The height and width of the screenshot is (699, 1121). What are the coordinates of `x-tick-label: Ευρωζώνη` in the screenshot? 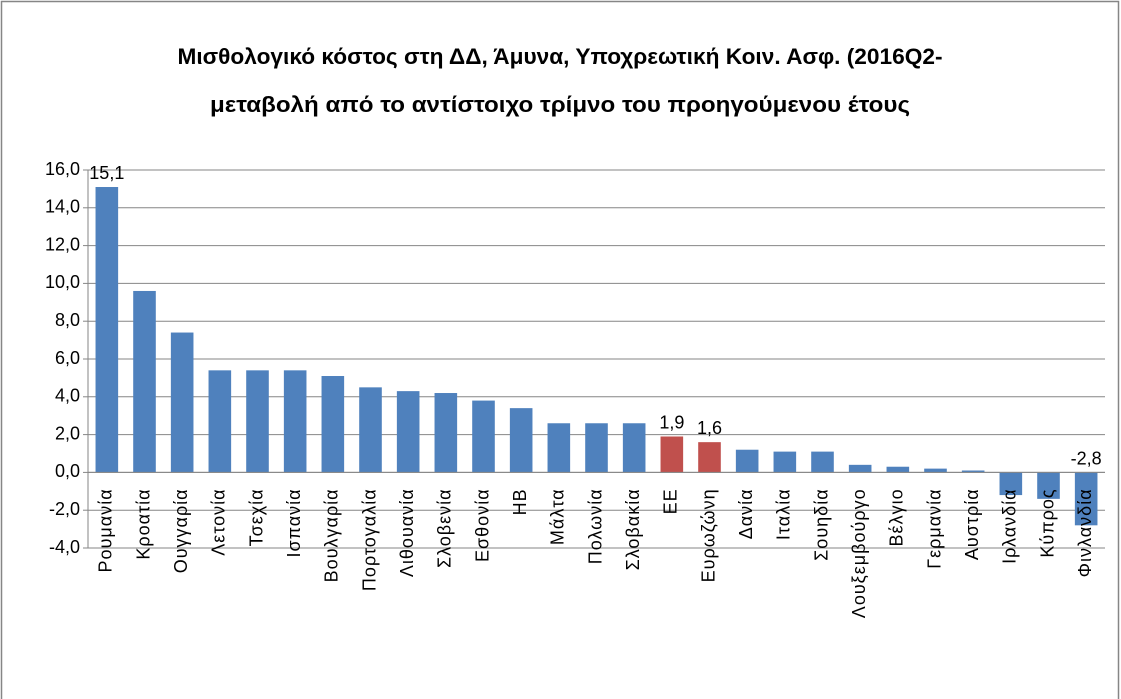 It's located at (708, 535).